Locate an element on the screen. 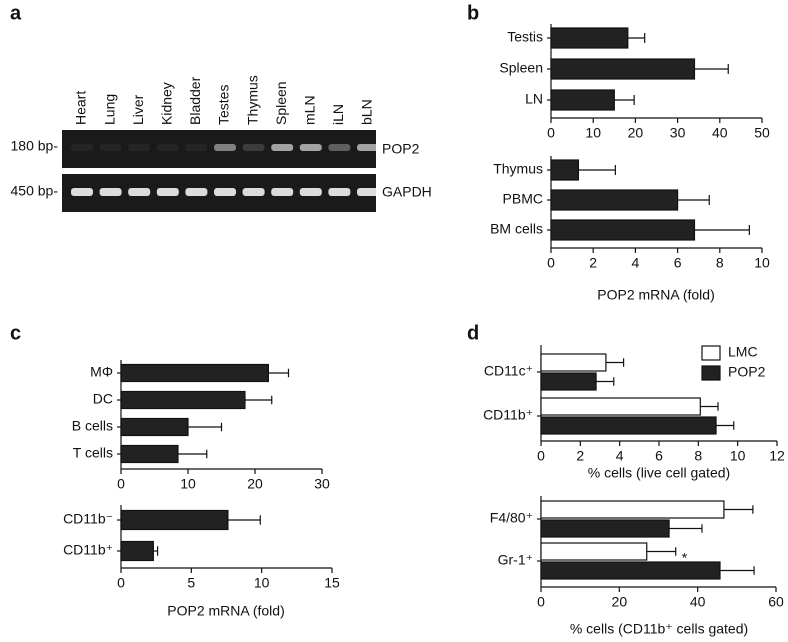 The image size is (788, 642). category-label: DC is located at coordinates (103, 399).